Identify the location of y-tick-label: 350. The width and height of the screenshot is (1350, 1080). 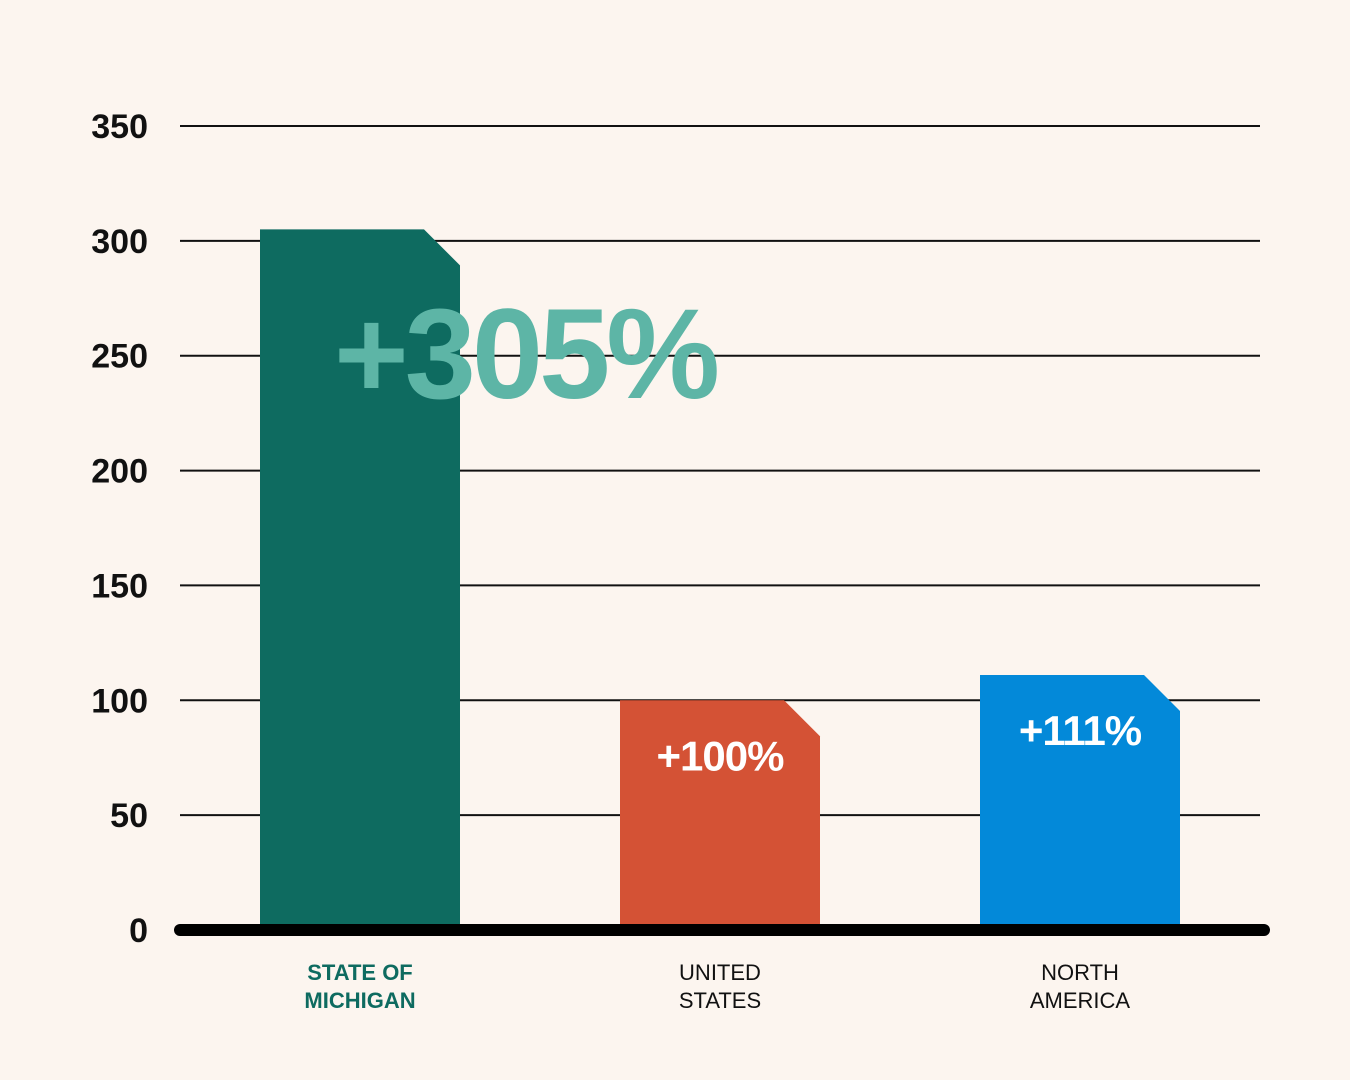
(119, 127).